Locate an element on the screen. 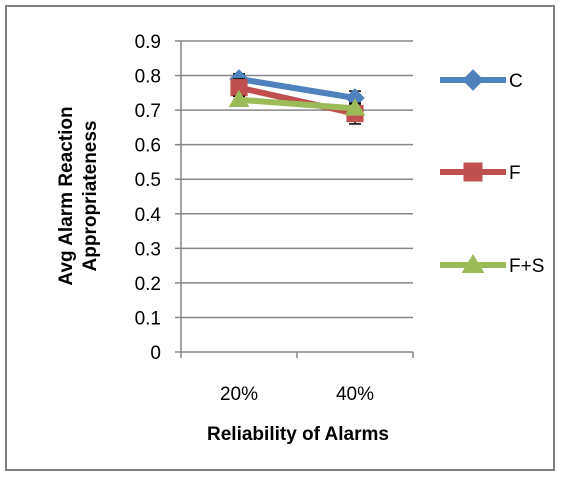 This screenshot has height=477, width=562. x-tick-labels: 20% 40% is located at coordinates (297, 394).